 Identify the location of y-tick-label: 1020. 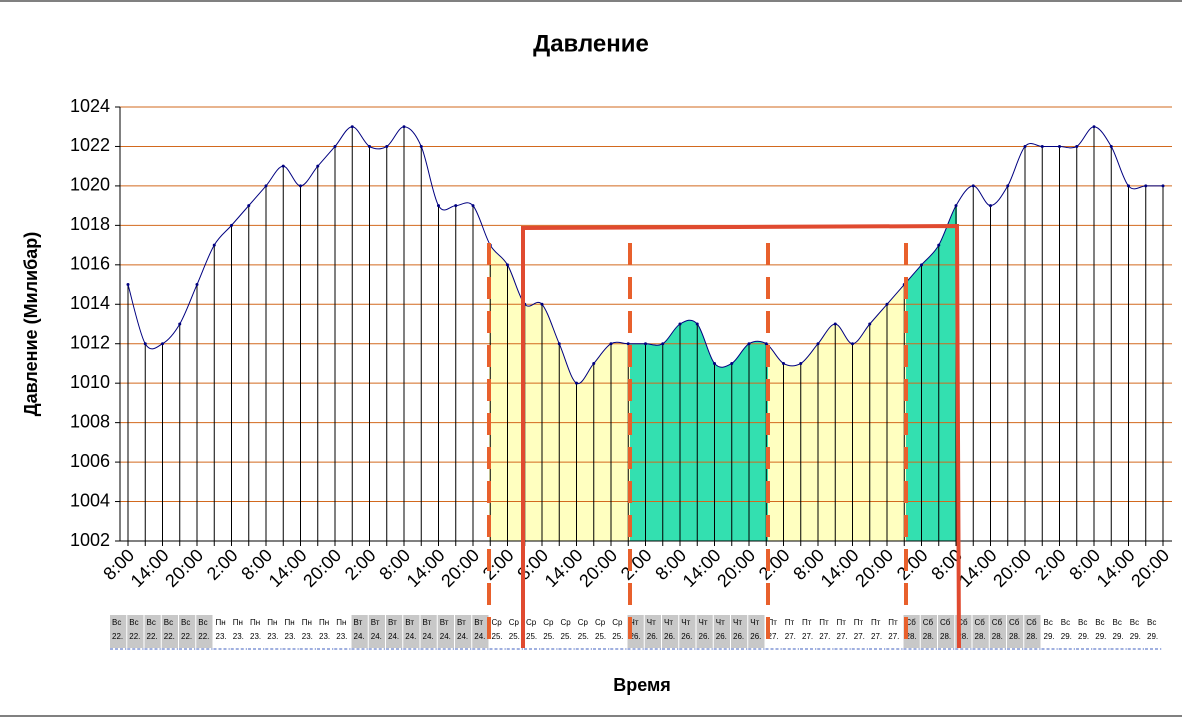
(90, 185).